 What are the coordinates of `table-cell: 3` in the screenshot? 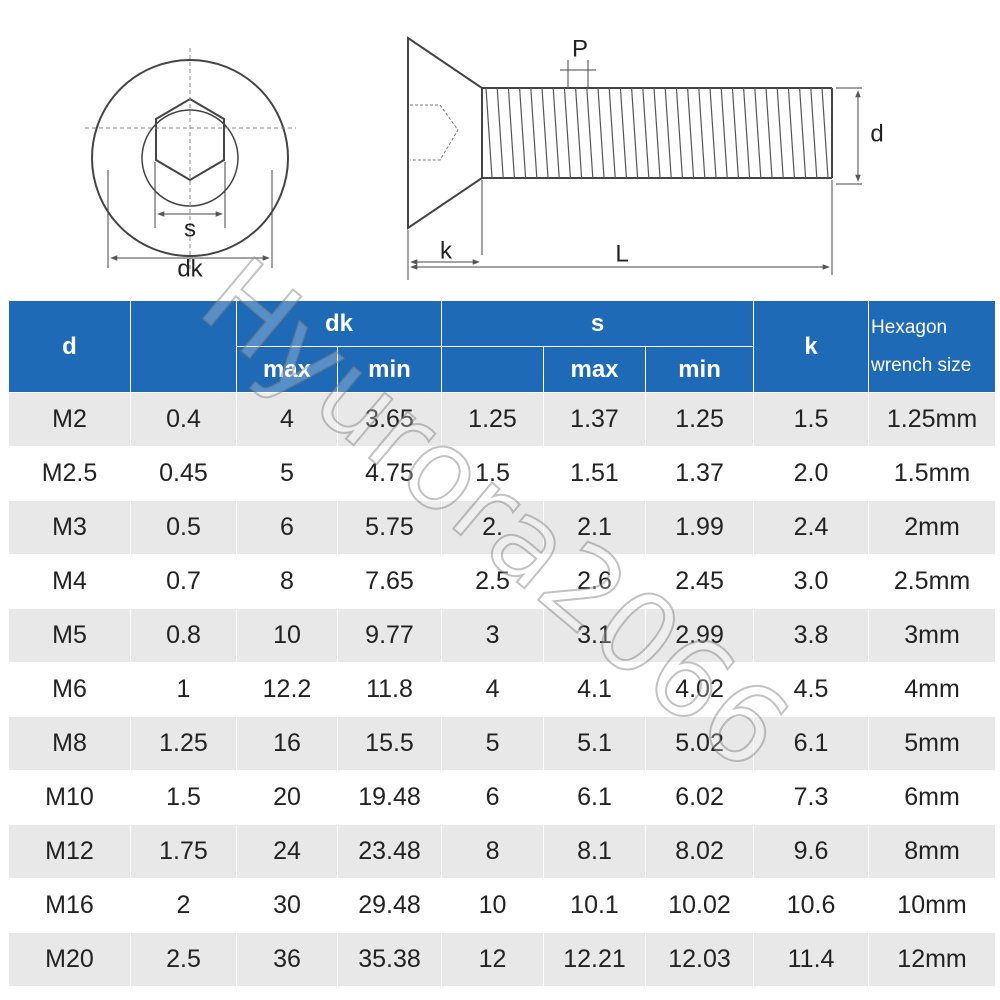 It's located at (493, 635).